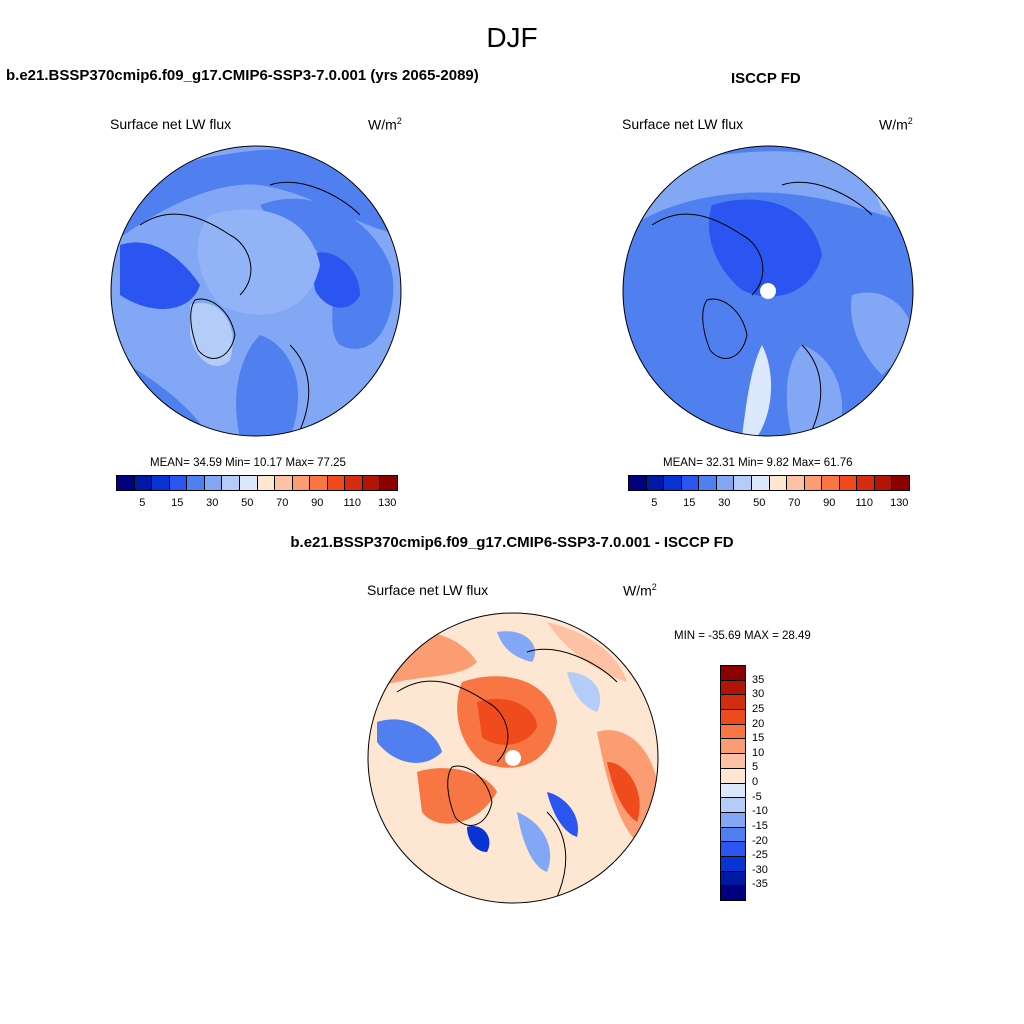 The width and height of the screenshot is (1024, 1024). Describe the element at coordinates (282, 503) in the screenshot. I see `model-colorbar-tick: 70` at that location.